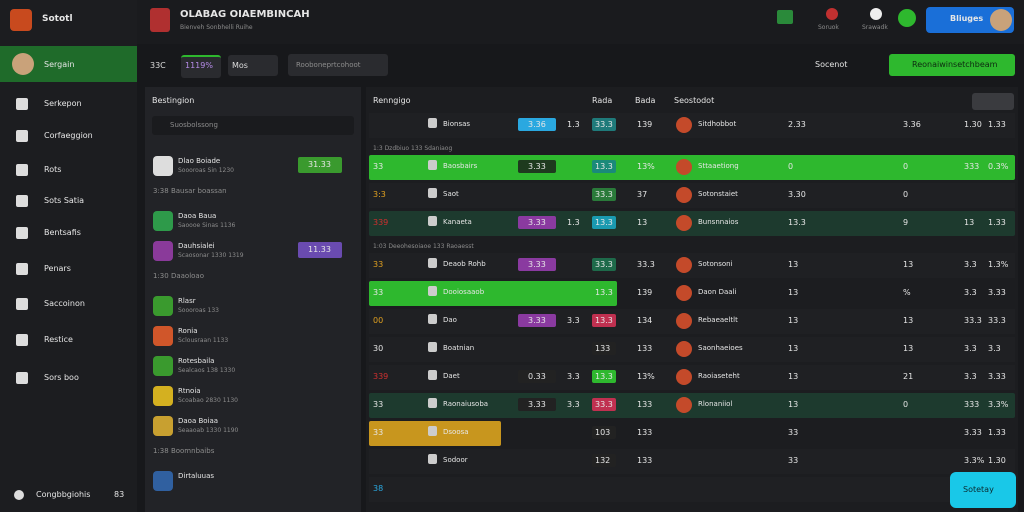  Describe the element at coordinates (21, 20) in the screenshot. I see `logo` at that location.